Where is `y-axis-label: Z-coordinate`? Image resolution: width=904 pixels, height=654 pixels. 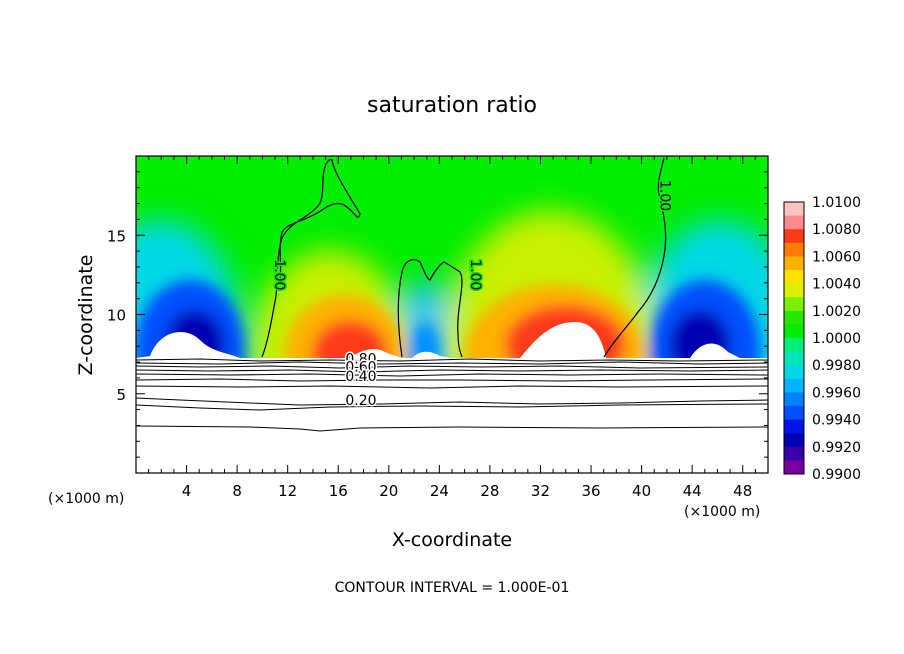
y-axis-label: Z-coordinate is located at coordinates (86, 315).